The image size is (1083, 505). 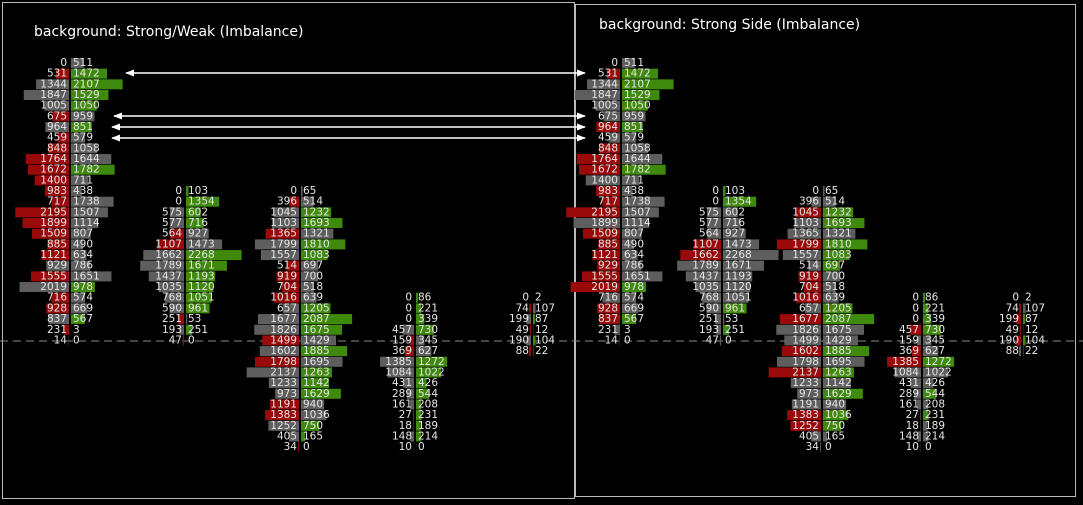 What do you see at coordinates (634, 191) in the screenshot?
I see `ask-value: 438` at bounding box center [634, 191].